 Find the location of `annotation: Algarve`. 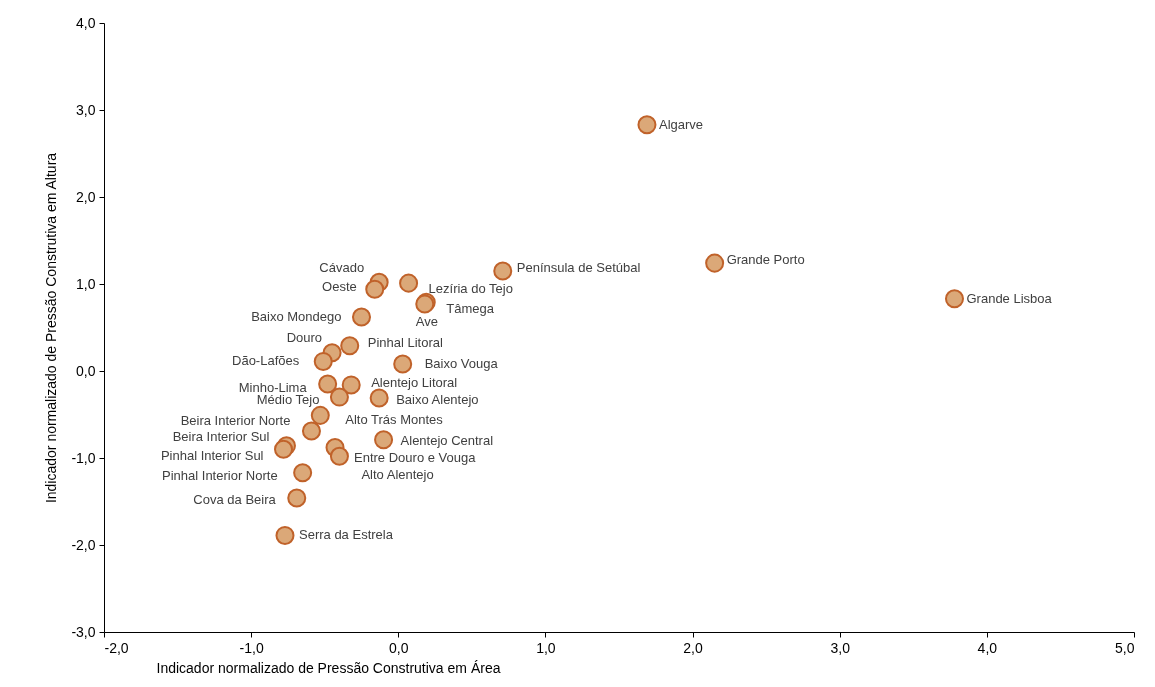

annotation: Algarve is located at coordinates (681, 124).